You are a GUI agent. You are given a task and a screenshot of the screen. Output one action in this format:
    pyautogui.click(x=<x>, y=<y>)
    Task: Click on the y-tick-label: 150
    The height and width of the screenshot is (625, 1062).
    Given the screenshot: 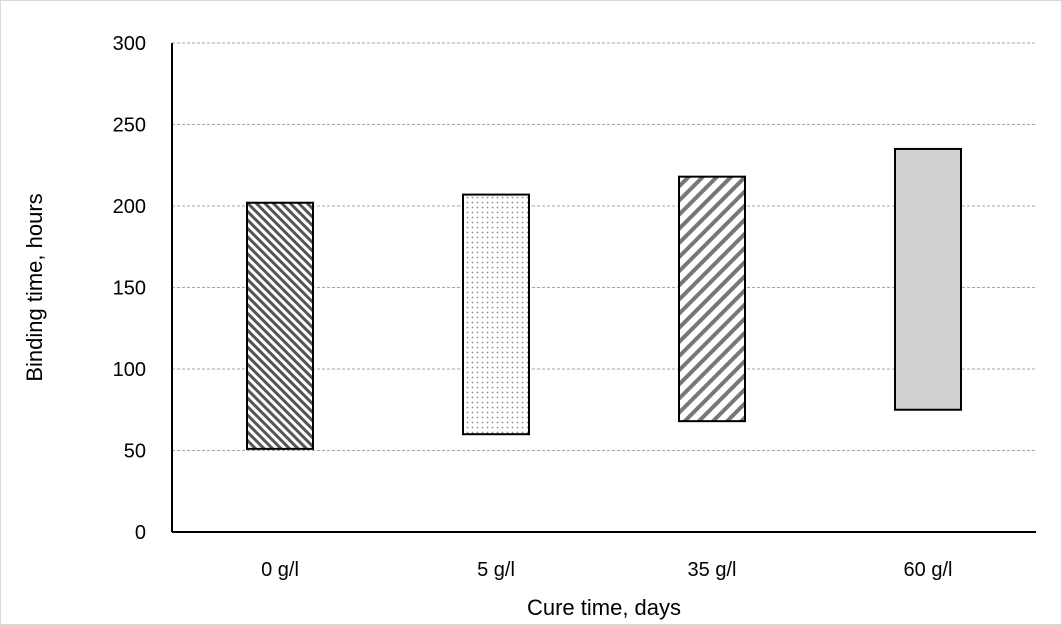 What is the action you would take?
    pyautogui.click(x=129, y=289)
    